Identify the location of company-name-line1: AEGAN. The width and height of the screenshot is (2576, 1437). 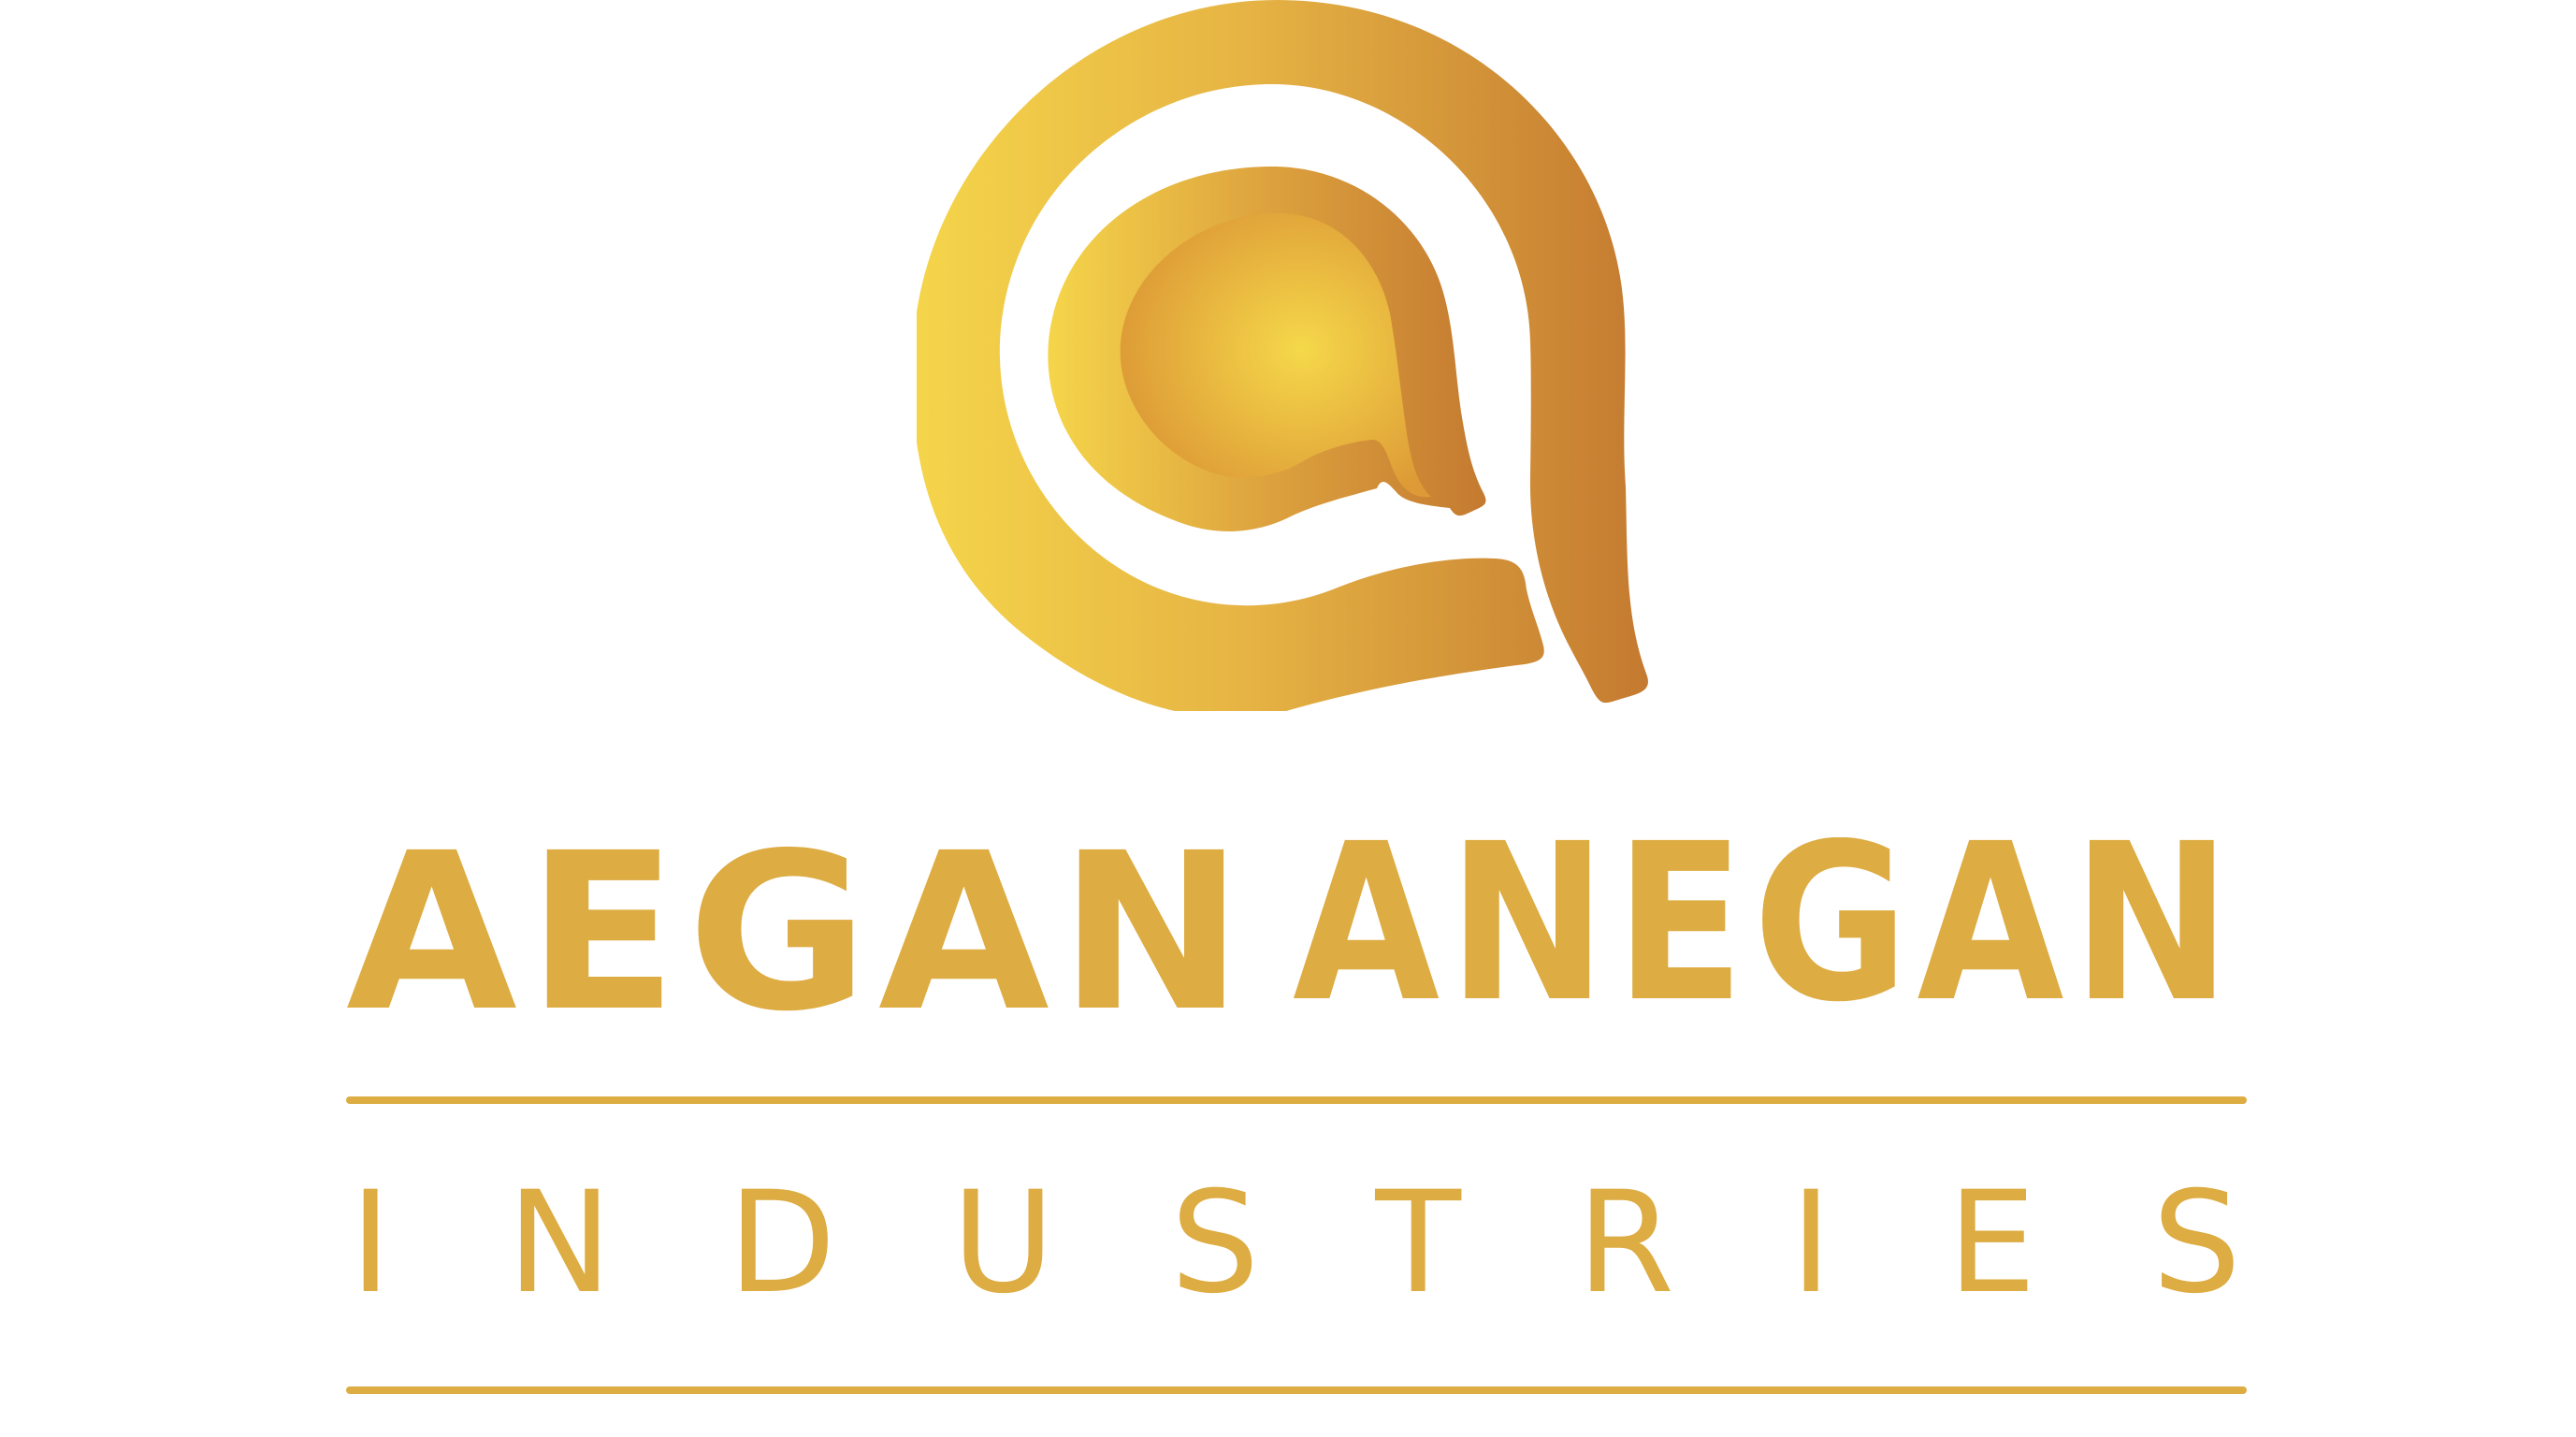
(799, 926).